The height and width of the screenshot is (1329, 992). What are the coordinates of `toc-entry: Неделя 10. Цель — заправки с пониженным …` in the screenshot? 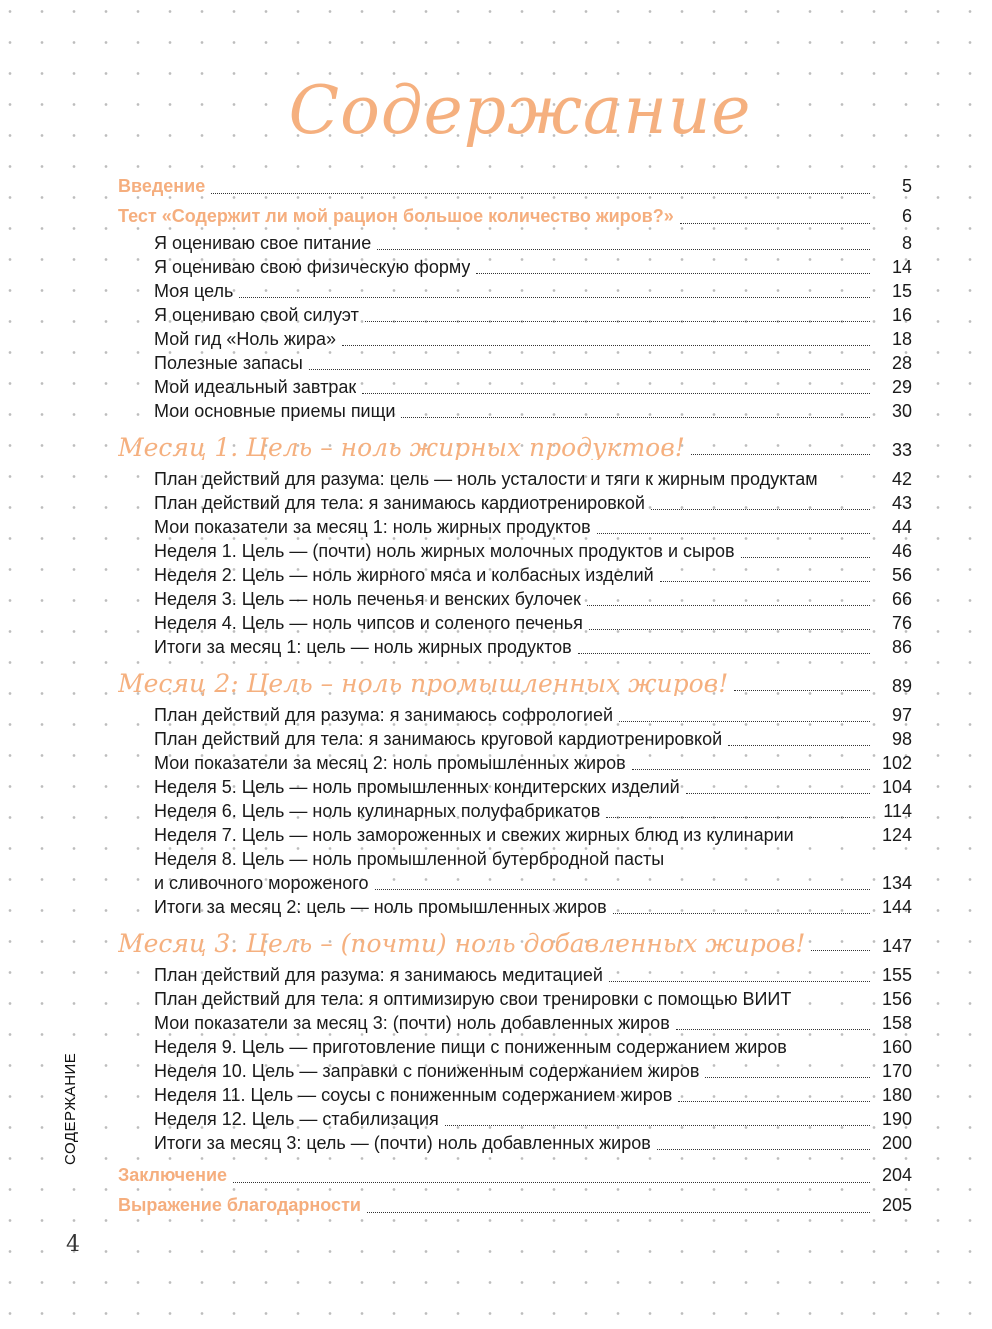 It's located at (515, 1071).